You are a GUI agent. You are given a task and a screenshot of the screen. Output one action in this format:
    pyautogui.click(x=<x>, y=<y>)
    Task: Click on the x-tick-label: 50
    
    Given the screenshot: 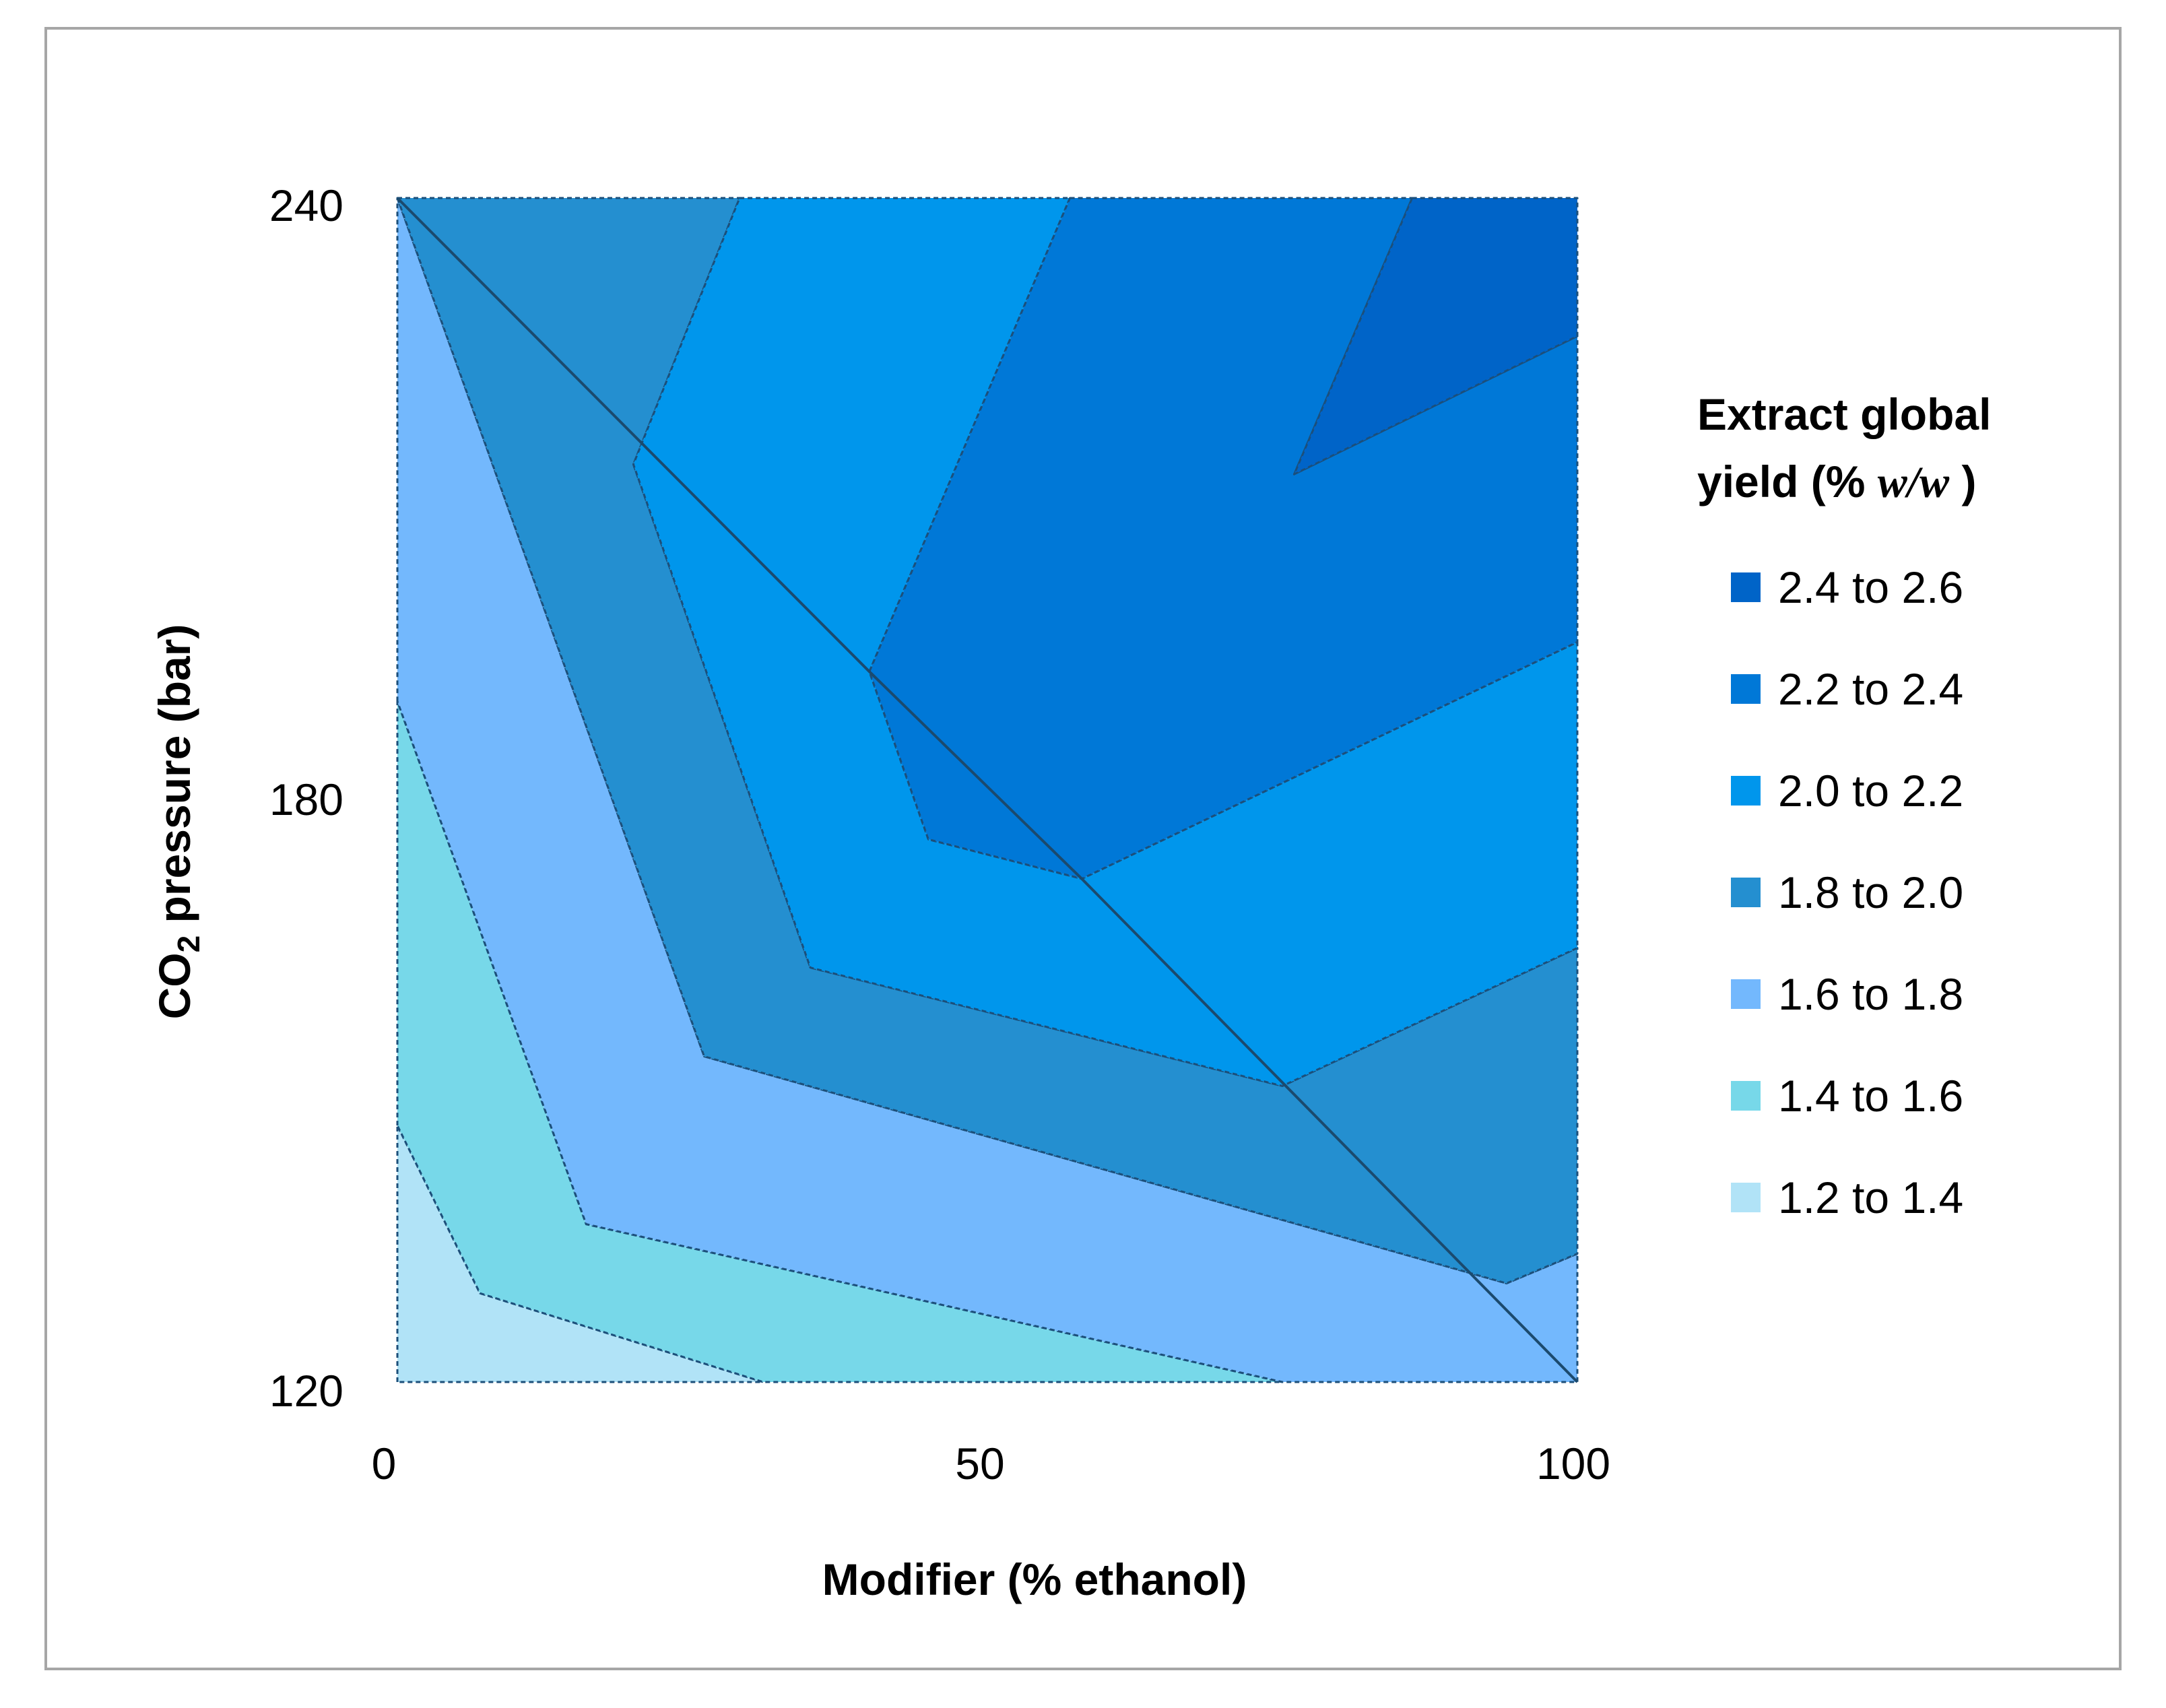 What is the action you would take?
    pyautogui.click(x=979, y=1464)
    